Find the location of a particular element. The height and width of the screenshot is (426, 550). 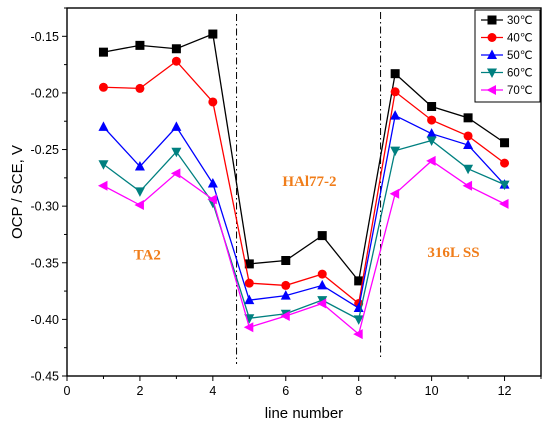

y-tick-label: -0.20 is located at coordinates (45, 93).